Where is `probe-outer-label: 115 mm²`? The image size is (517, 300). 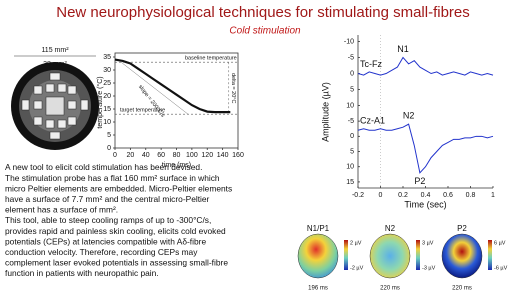
probe-outer-label: 115 mm² is located at coordinates (55, 50).